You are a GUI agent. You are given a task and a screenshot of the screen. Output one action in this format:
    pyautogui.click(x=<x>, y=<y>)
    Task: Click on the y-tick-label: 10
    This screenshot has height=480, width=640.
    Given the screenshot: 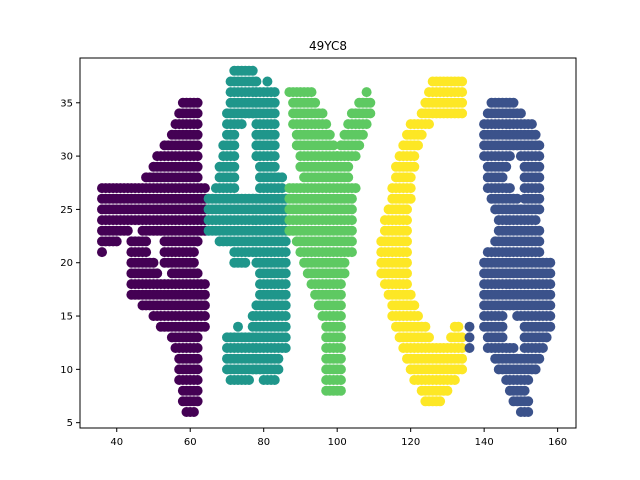 What is the action you would take?
    pyautogui.click(x=66, y=370)
    